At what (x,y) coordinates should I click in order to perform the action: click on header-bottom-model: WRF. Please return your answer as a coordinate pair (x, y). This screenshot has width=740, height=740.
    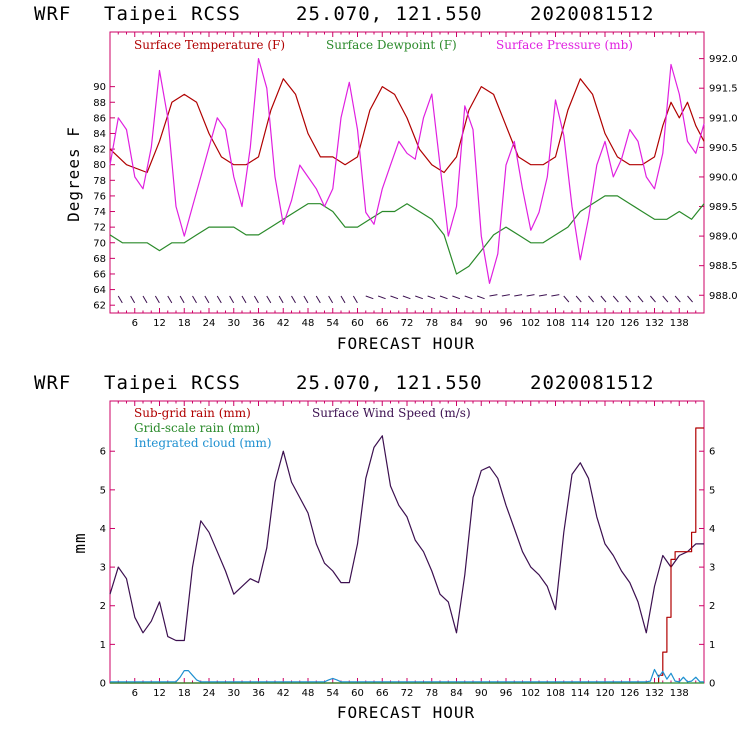
    Looking at the image, I should click on (52, 383).